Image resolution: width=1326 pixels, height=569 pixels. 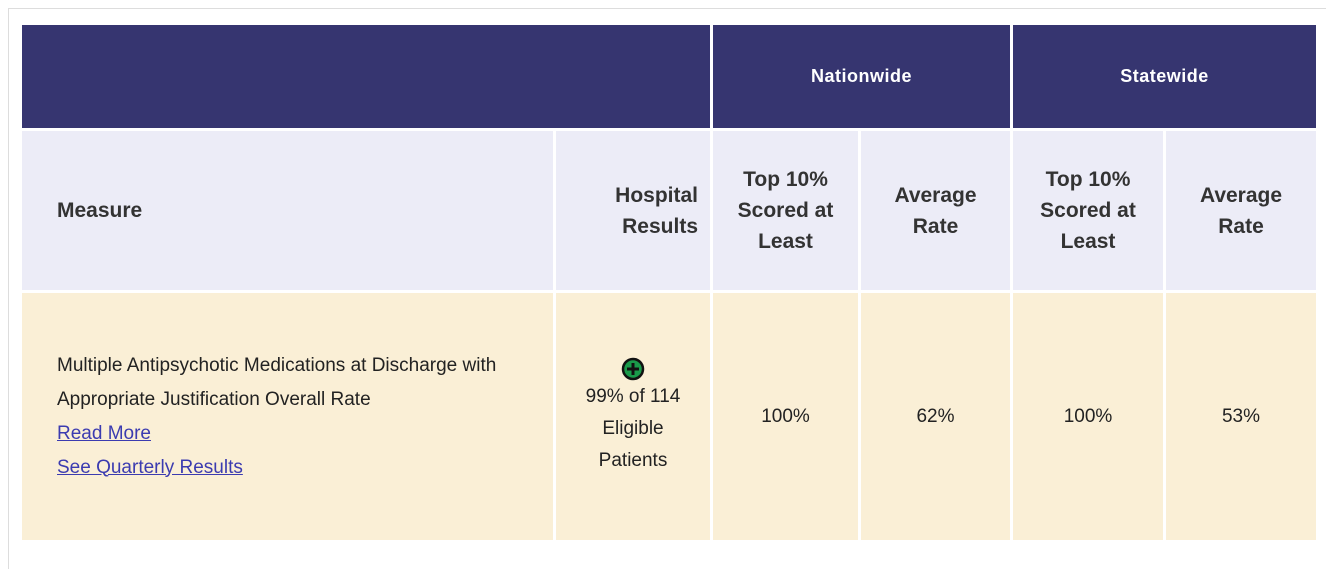 What do you see at coordinates (633, 428) in the screenshot?
I see `hospital-result: 99% of 114 Eligible Patients` at bounding box center [633, 428].